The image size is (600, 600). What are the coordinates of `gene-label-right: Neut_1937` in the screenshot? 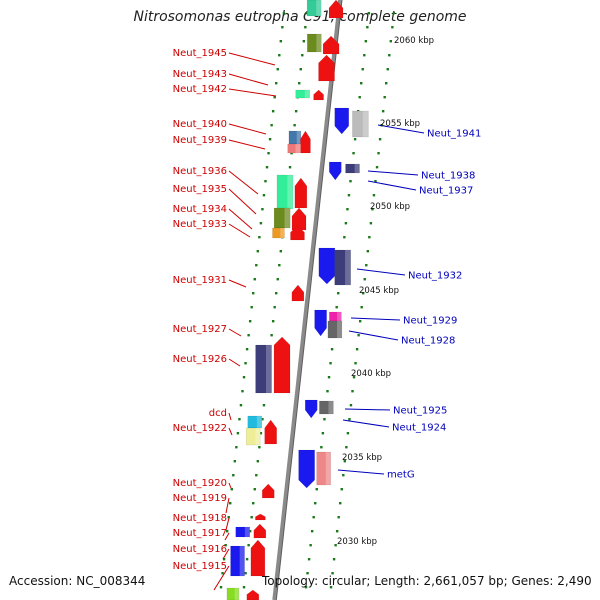 It's located at (446, 191).